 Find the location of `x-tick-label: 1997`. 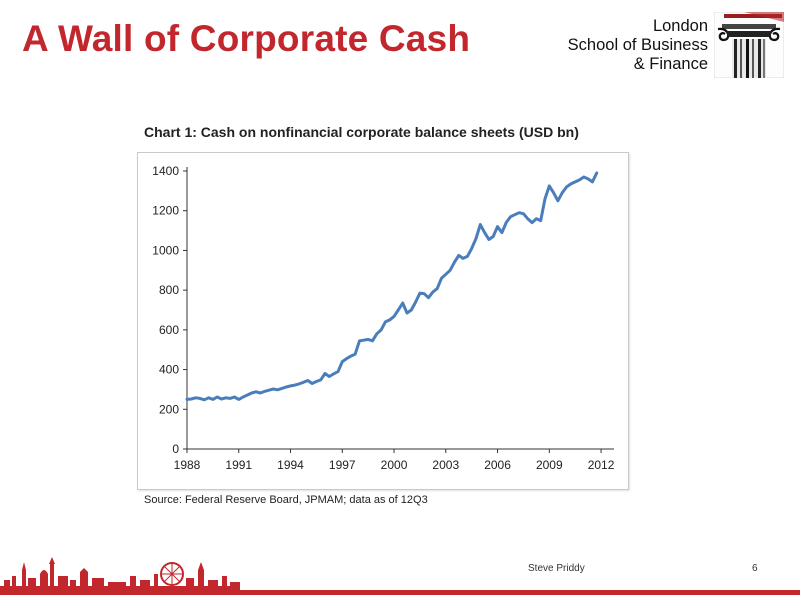

x-tick-label: 1997 is located at coordinates (342, 465).